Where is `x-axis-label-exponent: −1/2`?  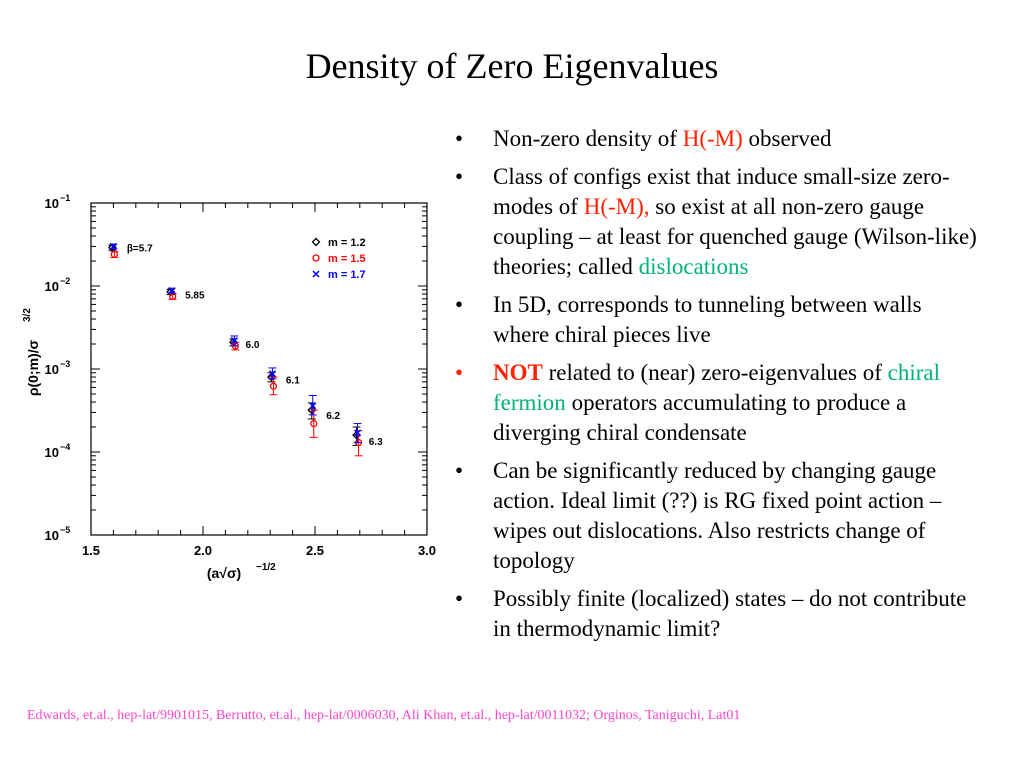 x-axis-label-exponent: −1/2 is located at coordinates (266, 567).